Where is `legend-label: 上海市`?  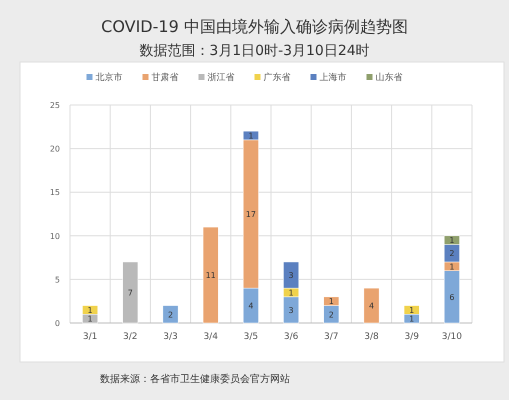
legend-label: 上海市 is located at coordinates (333, 77).